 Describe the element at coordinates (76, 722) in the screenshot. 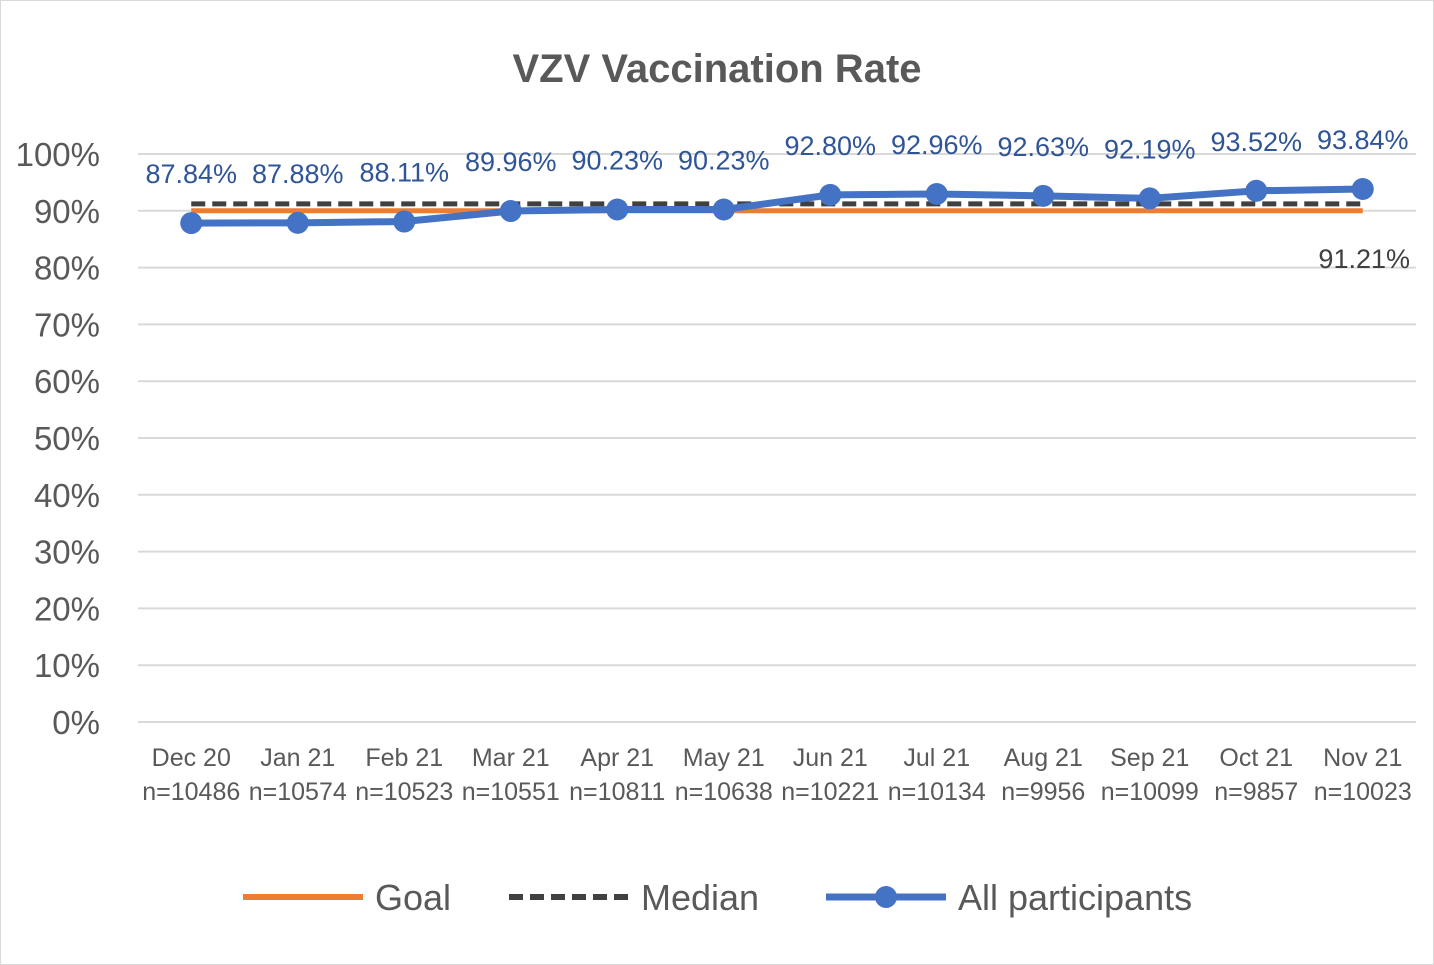

I see `y-tick-label: 0%` at that location.